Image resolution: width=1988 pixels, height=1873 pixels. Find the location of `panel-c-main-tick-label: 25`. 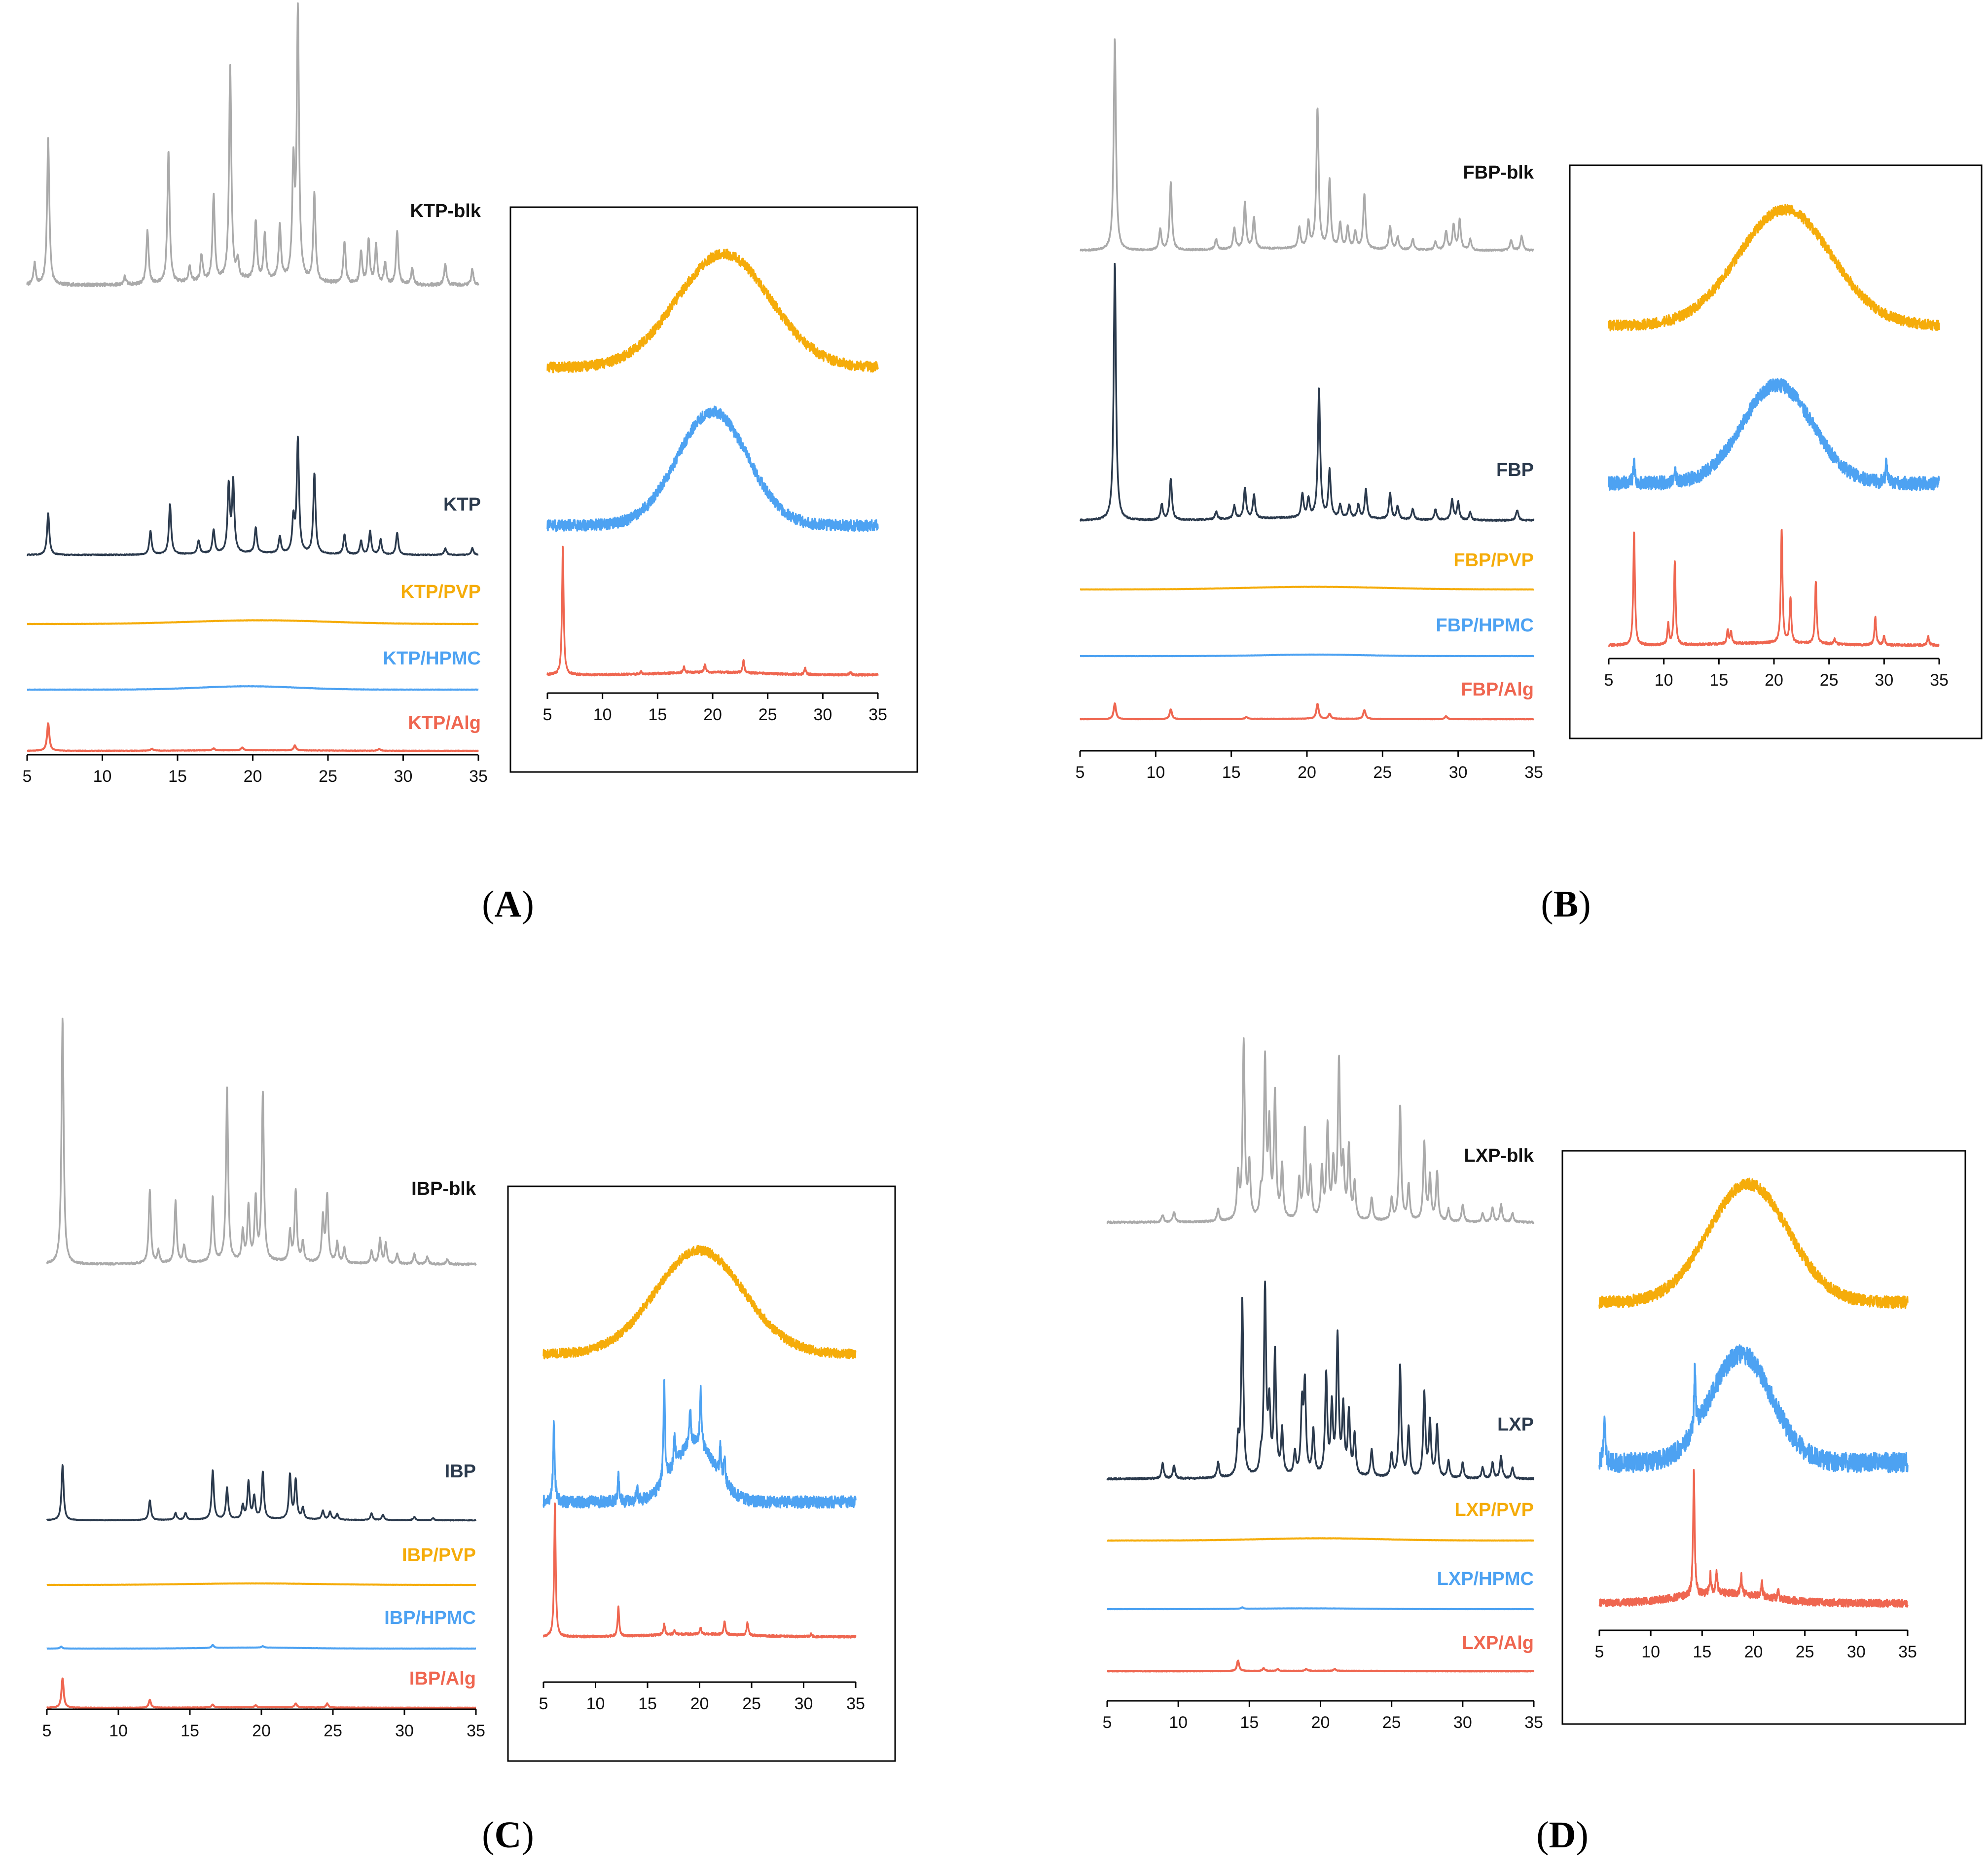

panel-c-main-tick-label: 25 is located at coordinates (333, 1731).